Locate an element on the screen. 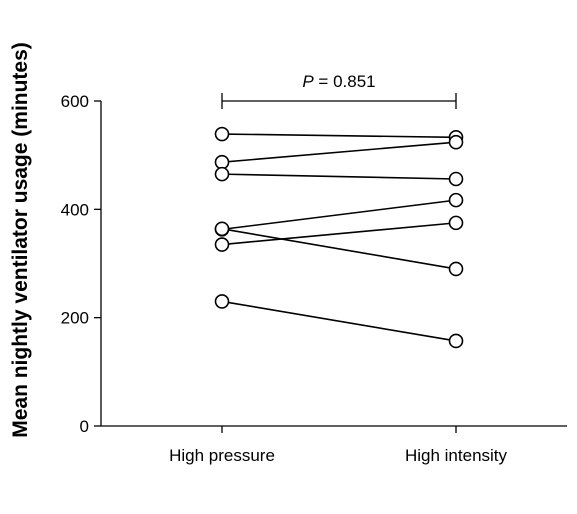 The image size is (577, 514). y-tick-label: 600 is located at coordinates (75, 101).